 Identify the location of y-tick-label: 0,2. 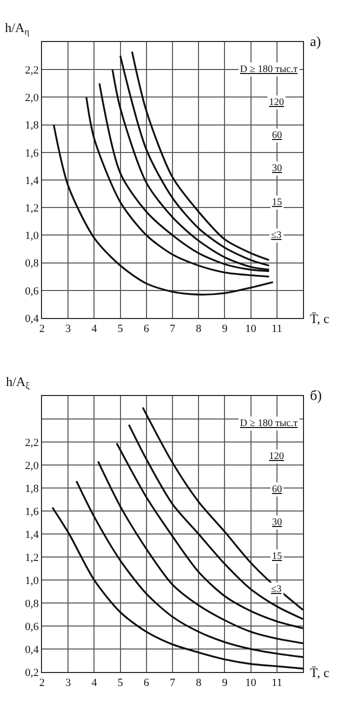
(32, 672).